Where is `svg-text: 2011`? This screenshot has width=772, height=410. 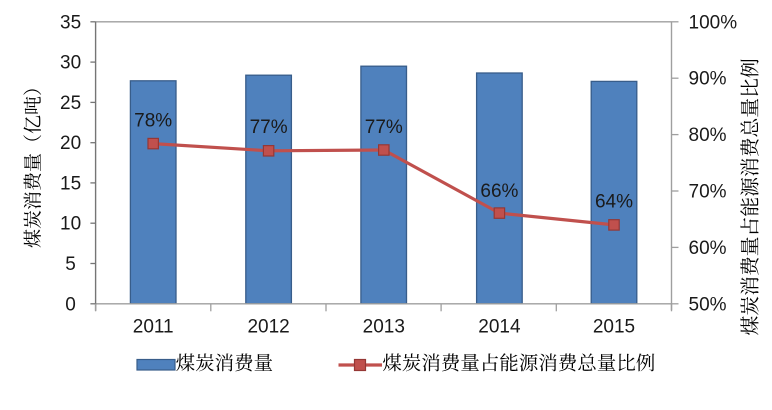
svg-text: 2011 is located at coordinates (153, 327).